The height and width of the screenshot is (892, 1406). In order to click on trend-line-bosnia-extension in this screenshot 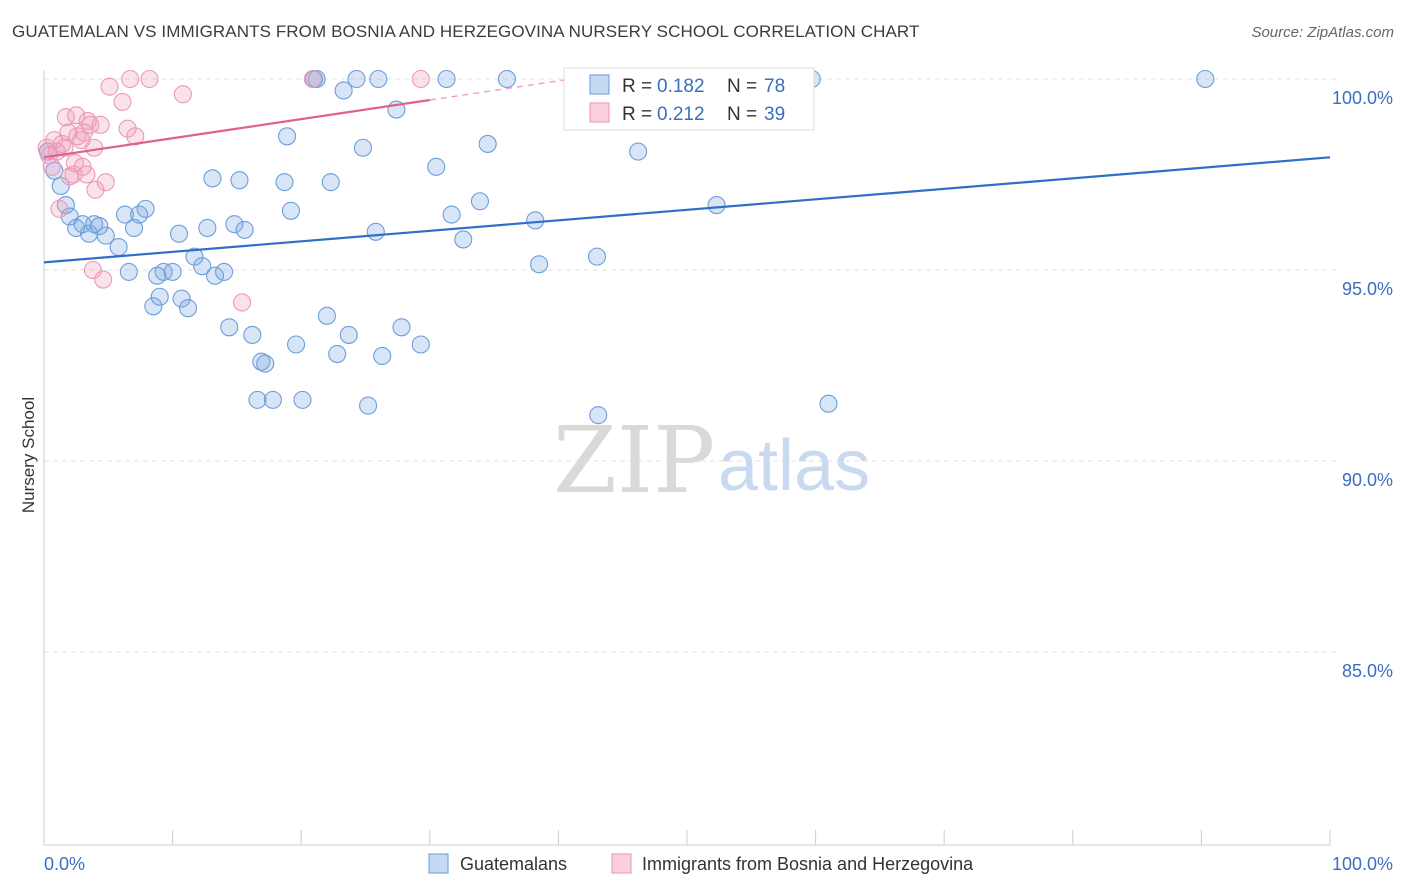, I will do `click(507, 88)`.